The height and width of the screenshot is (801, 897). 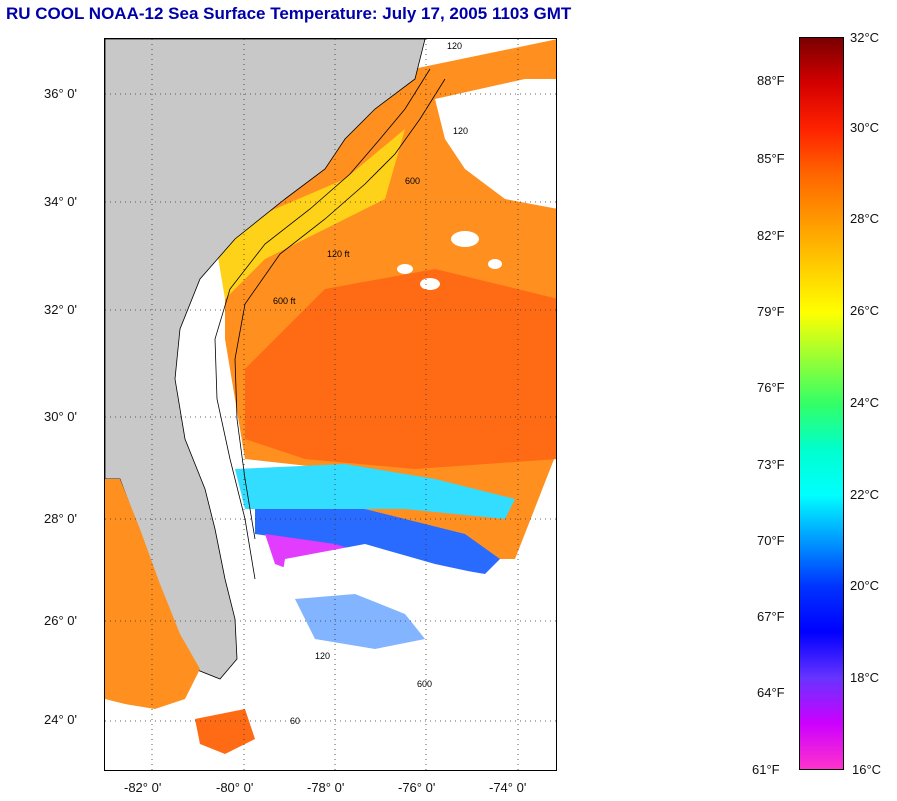 What do you see at coordinates (495, 144) in the screenshot?
I see `cloud-ne` at bounding box center [495, 144].